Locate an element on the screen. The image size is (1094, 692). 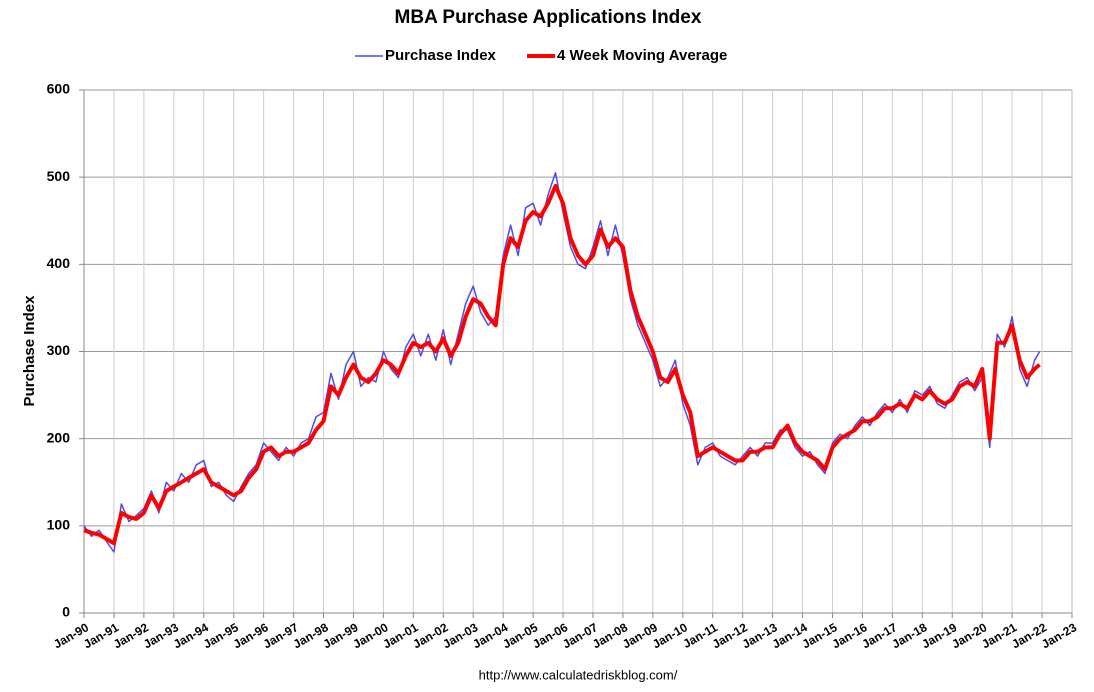
source: http://www.calculatedriskblog.com/ is located at coordinates (578, 674).